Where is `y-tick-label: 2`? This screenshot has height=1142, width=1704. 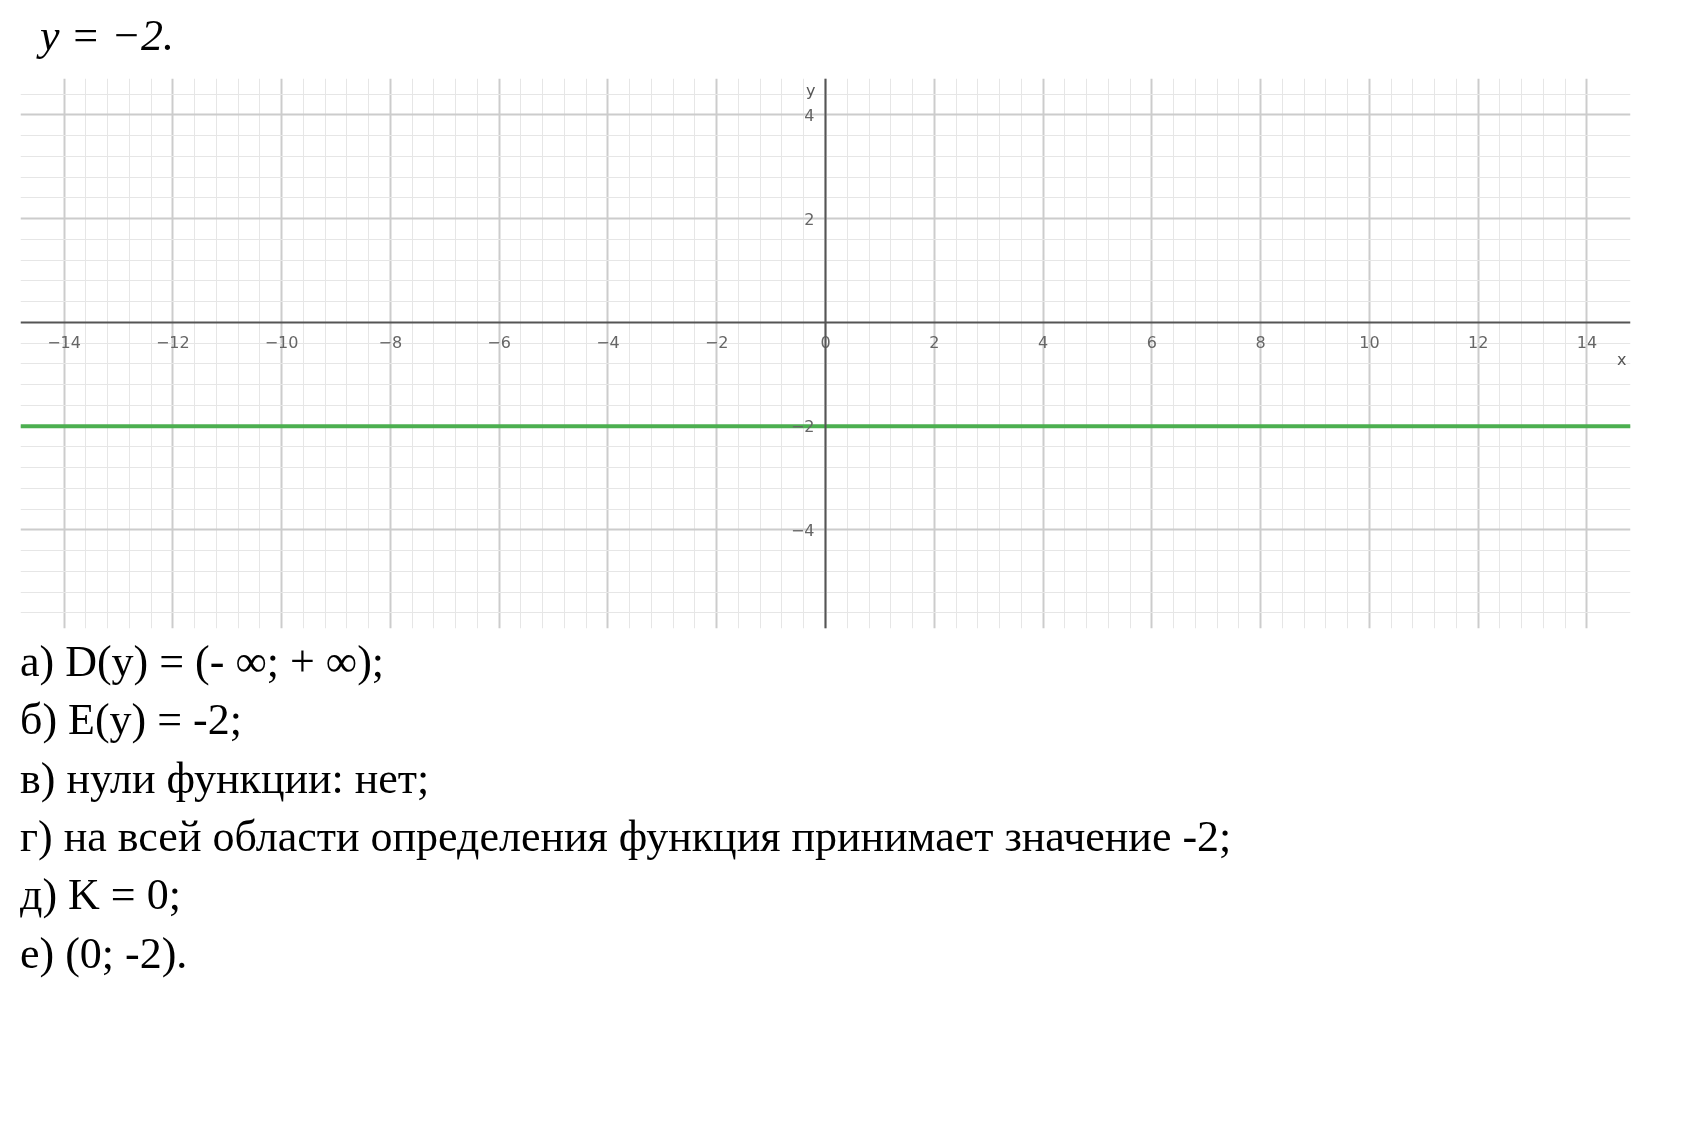
y-tick-label: 2 is located at coordinates (809, 219).